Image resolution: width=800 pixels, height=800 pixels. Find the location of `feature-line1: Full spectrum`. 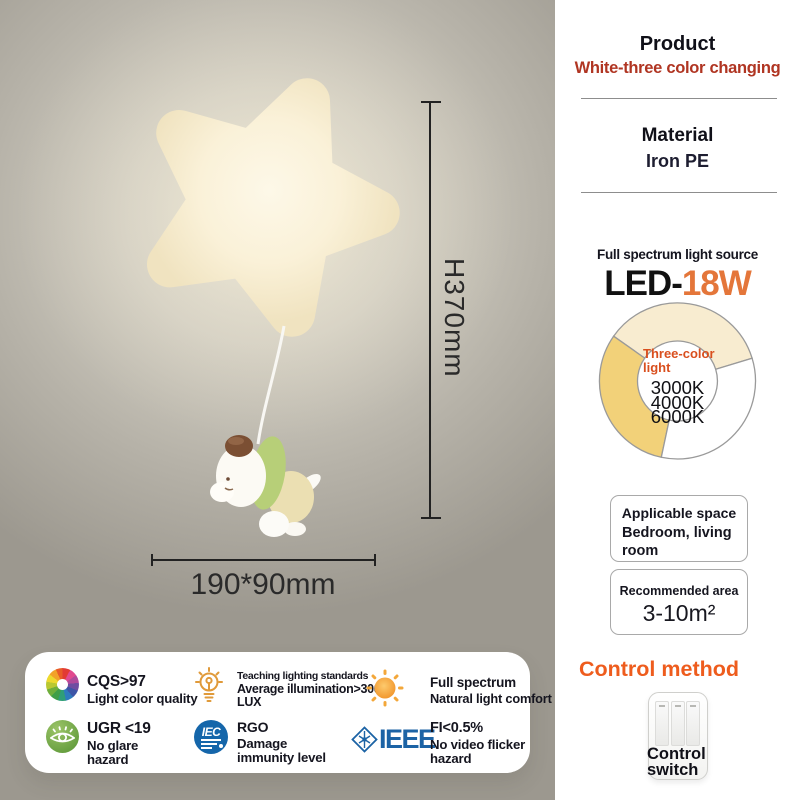

feature-line1: Full spectrum is located at coordinates (473, 682).